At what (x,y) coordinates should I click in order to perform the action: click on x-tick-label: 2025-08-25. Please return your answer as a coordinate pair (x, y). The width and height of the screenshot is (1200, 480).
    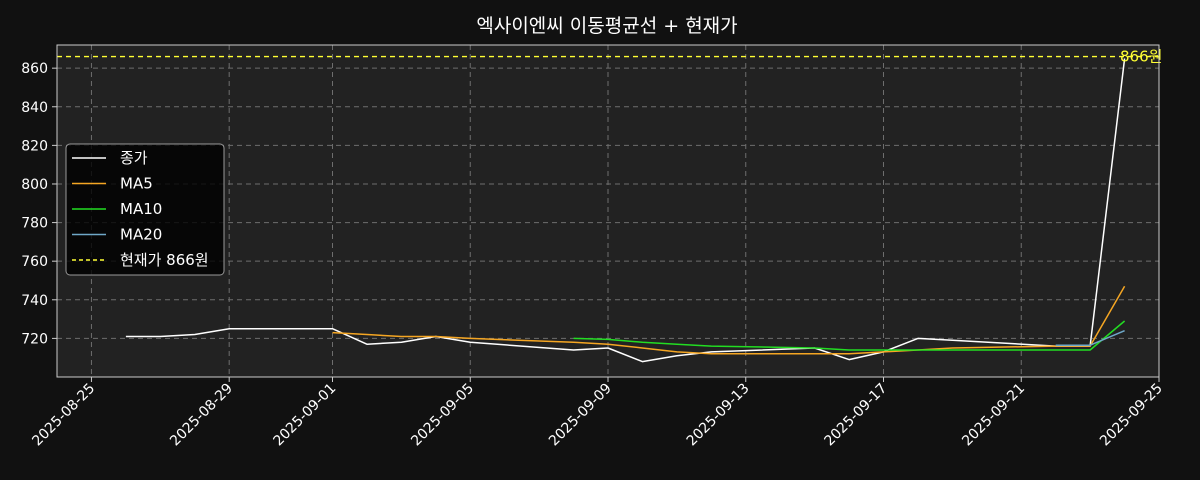
    Looking at the image, I should click on (63, 415).